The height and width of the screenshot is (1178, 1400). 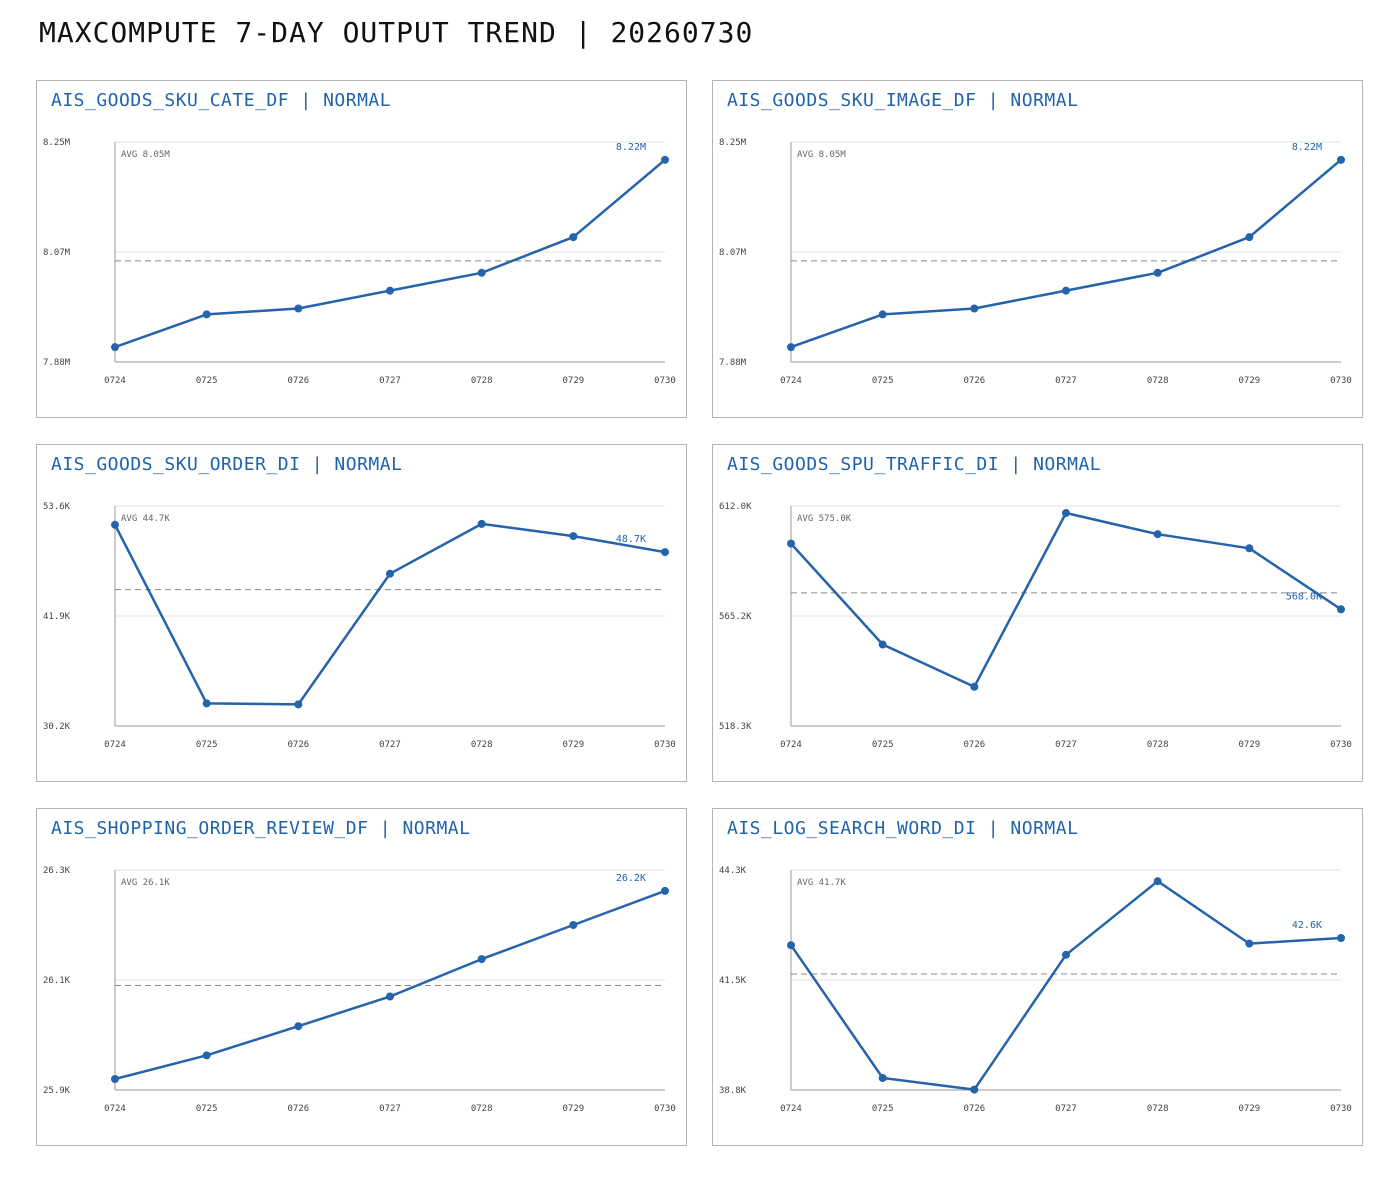 I want to click on y-tick-label: 44.3K, so click(x=733, y=871).